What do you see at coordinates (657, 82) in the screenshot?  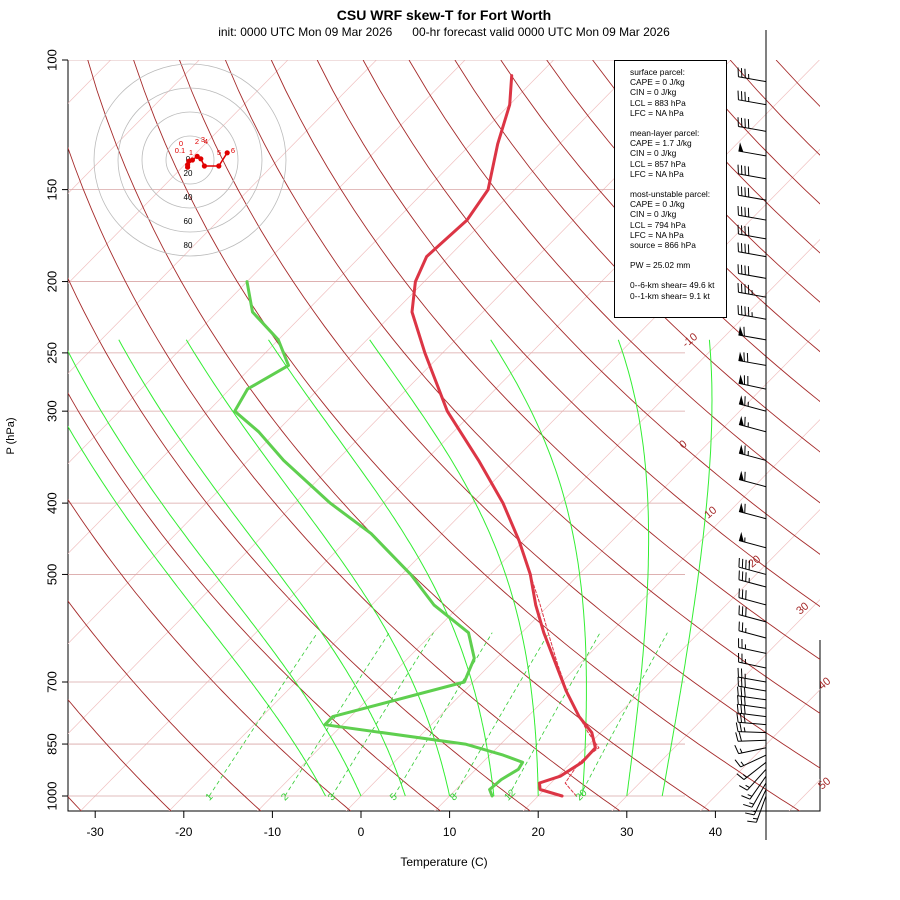 I see `info-line: CAPE = 0 J/kg` at bounding box center [657, 82].